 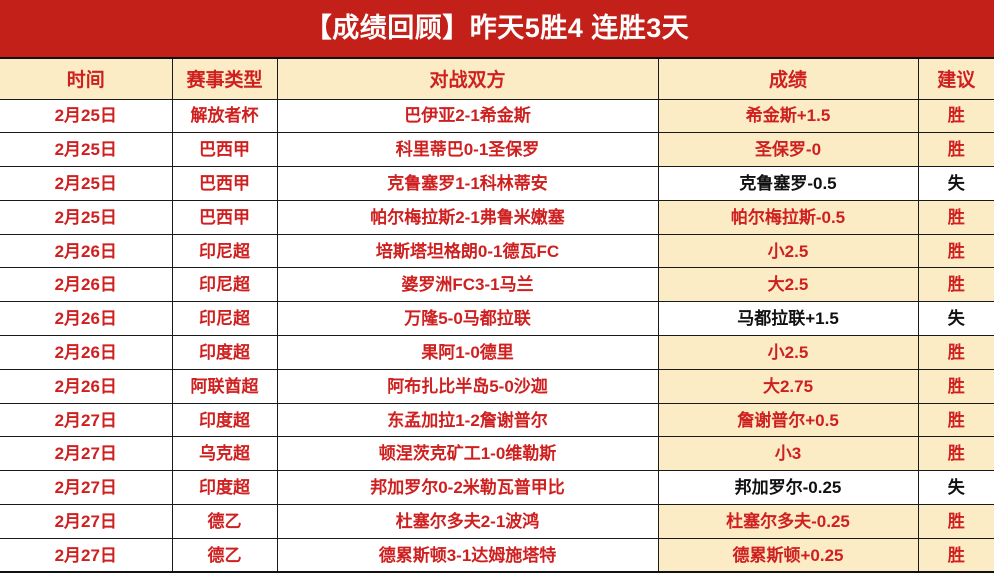 I want to click on cell-score: 小3, so click(x=788, y=454).